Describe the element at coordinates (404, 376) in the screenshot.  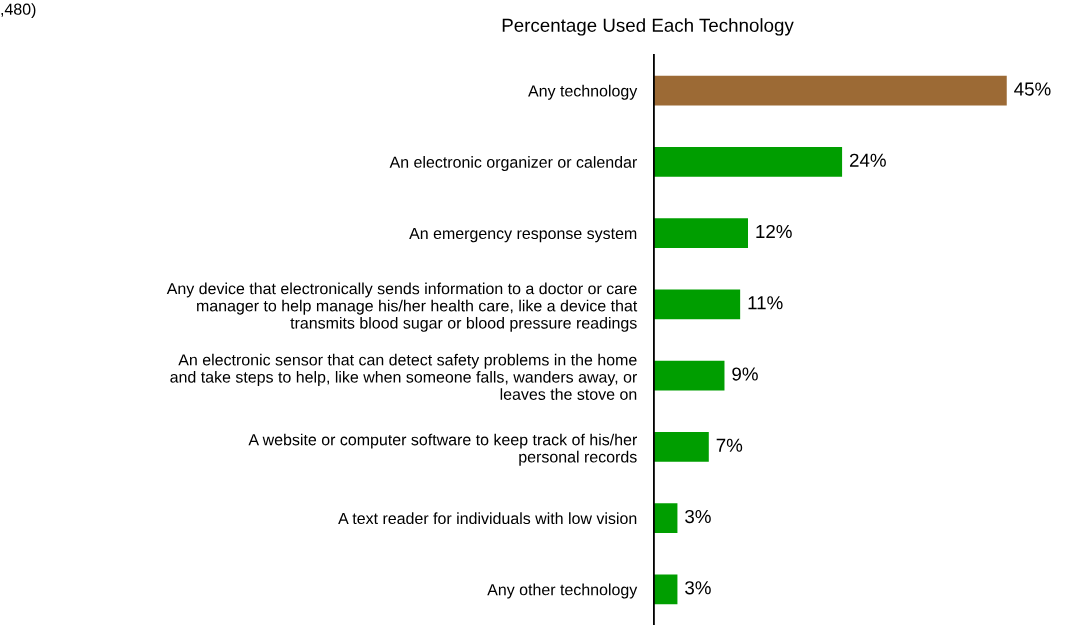
I see `y-tick-label: An electronic sensor that can detect safety problems in the home and take steps to help, like when someone falls, wanders away, or leaves the stove on` at that location.